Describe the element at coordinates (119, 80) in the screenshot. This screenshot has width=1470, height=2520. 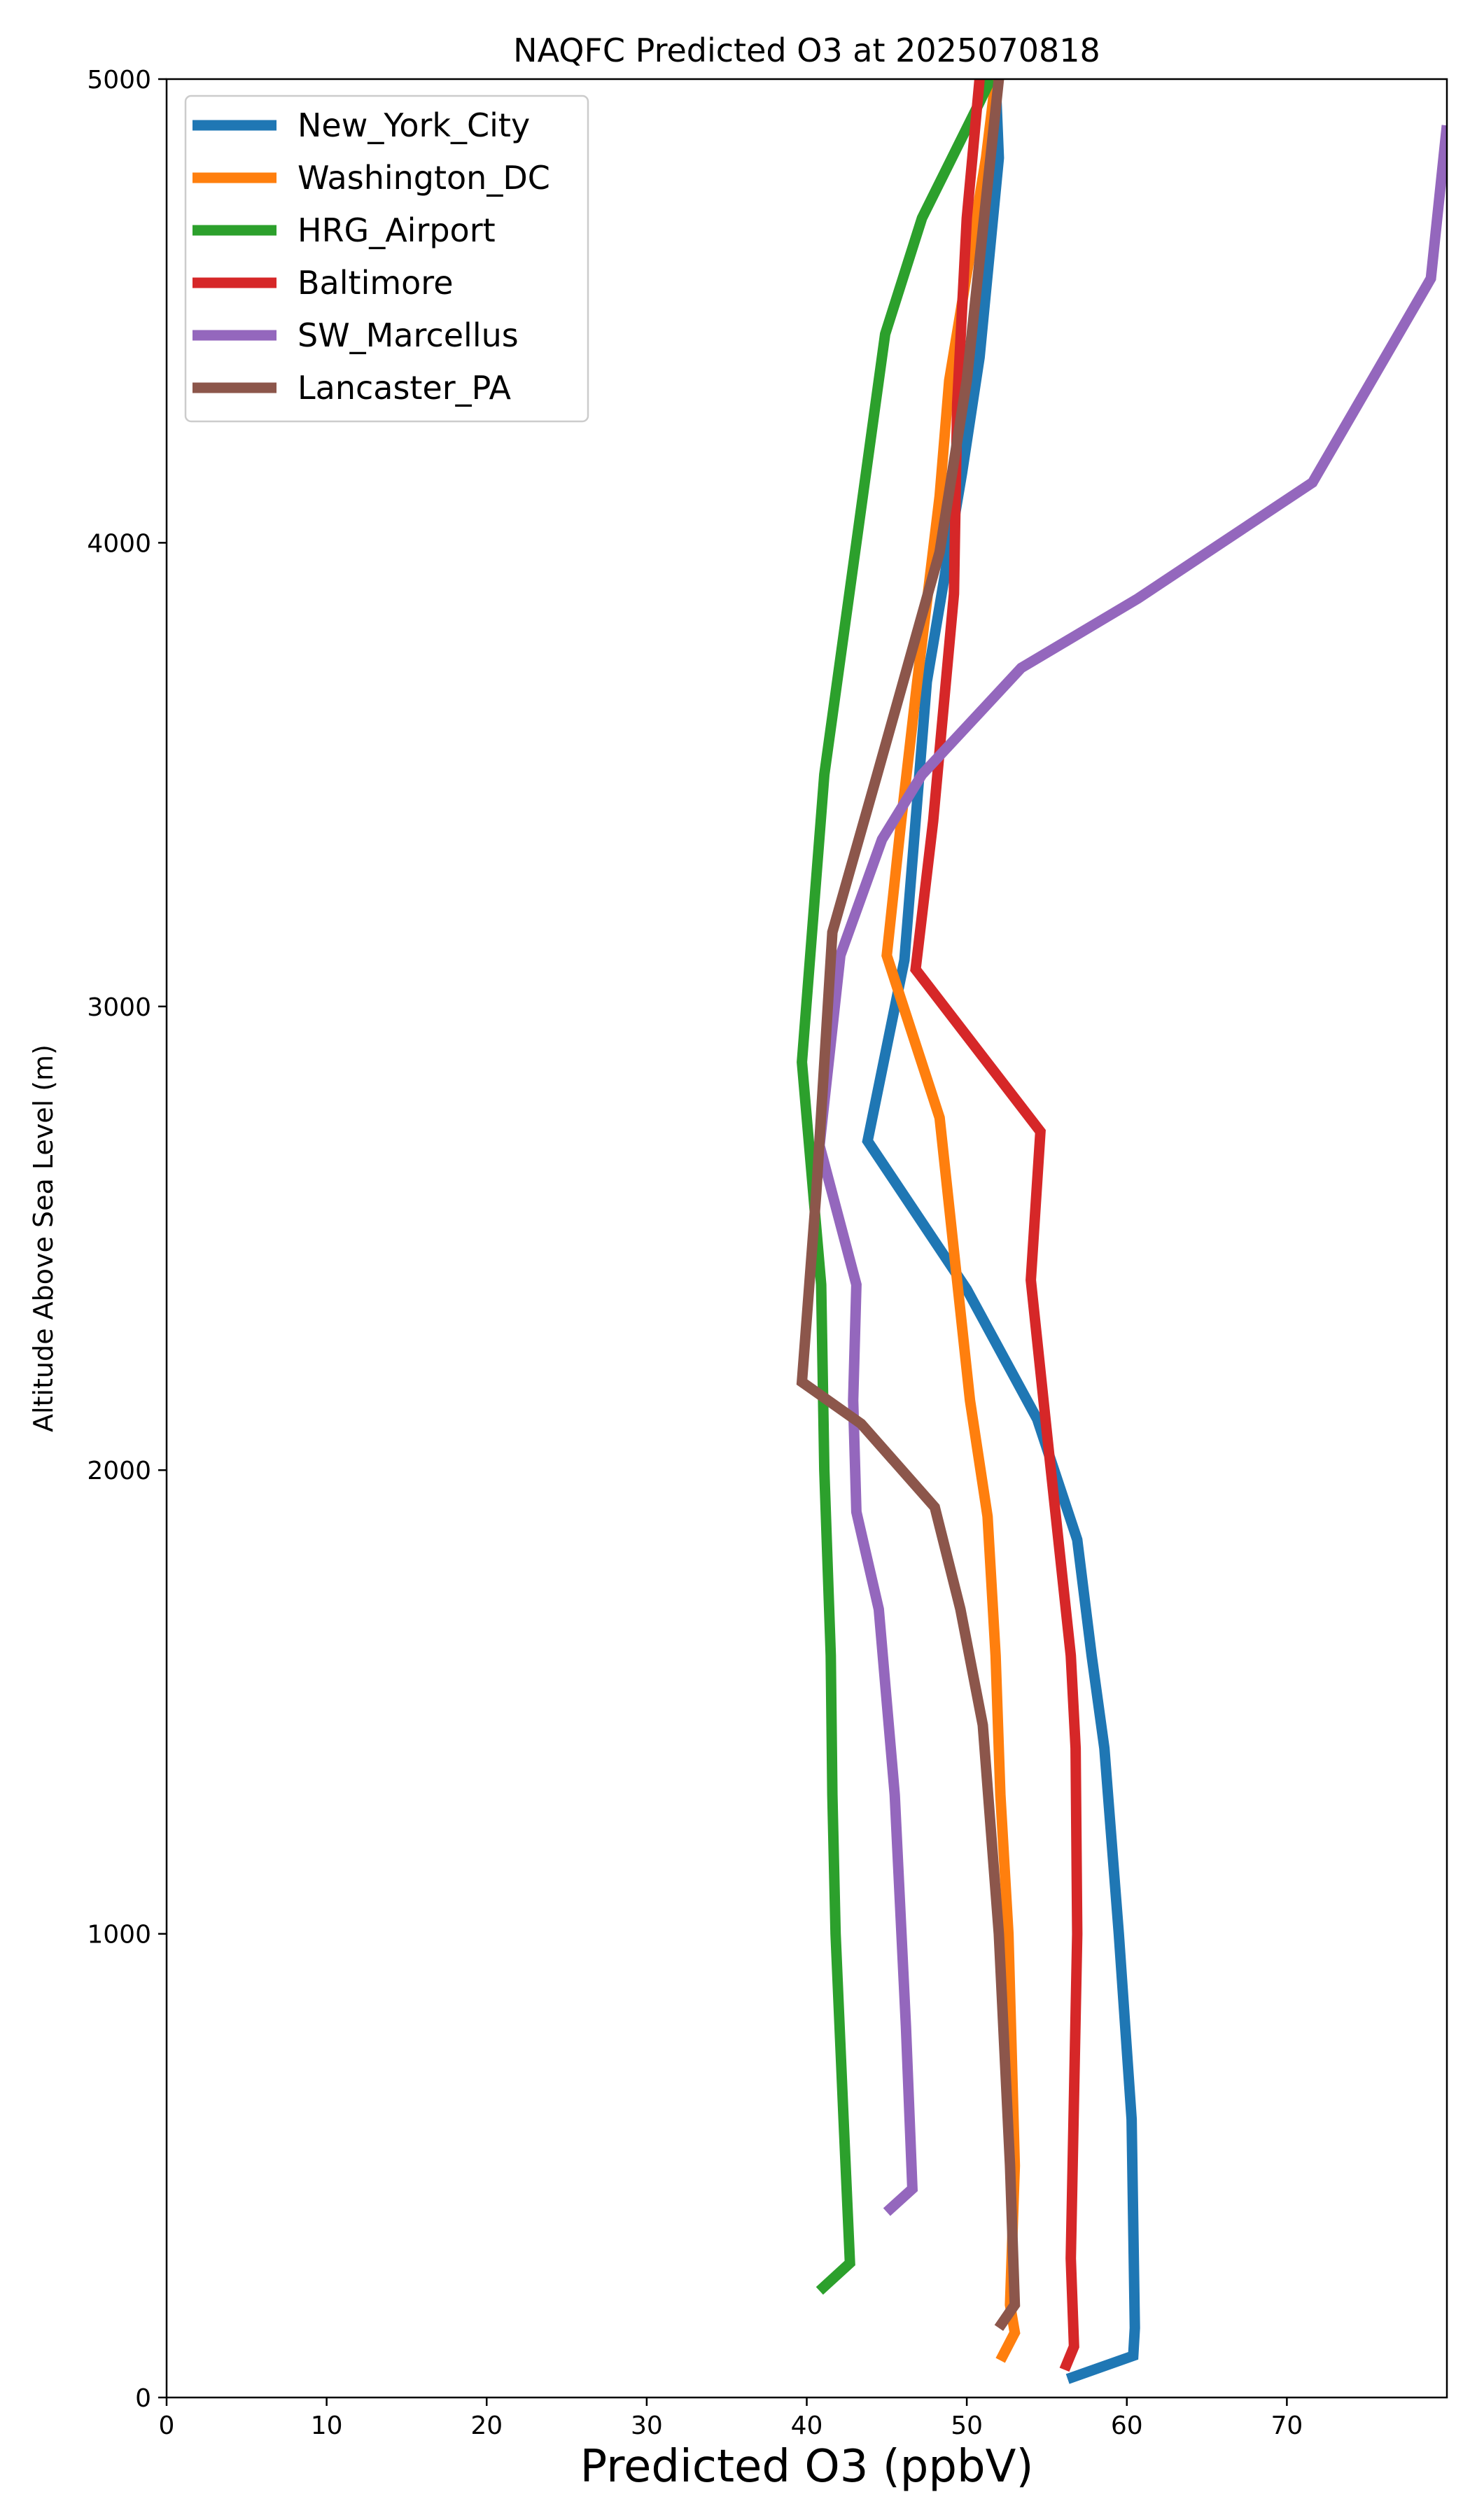
I see `y-tick-label: 5000` at that location.